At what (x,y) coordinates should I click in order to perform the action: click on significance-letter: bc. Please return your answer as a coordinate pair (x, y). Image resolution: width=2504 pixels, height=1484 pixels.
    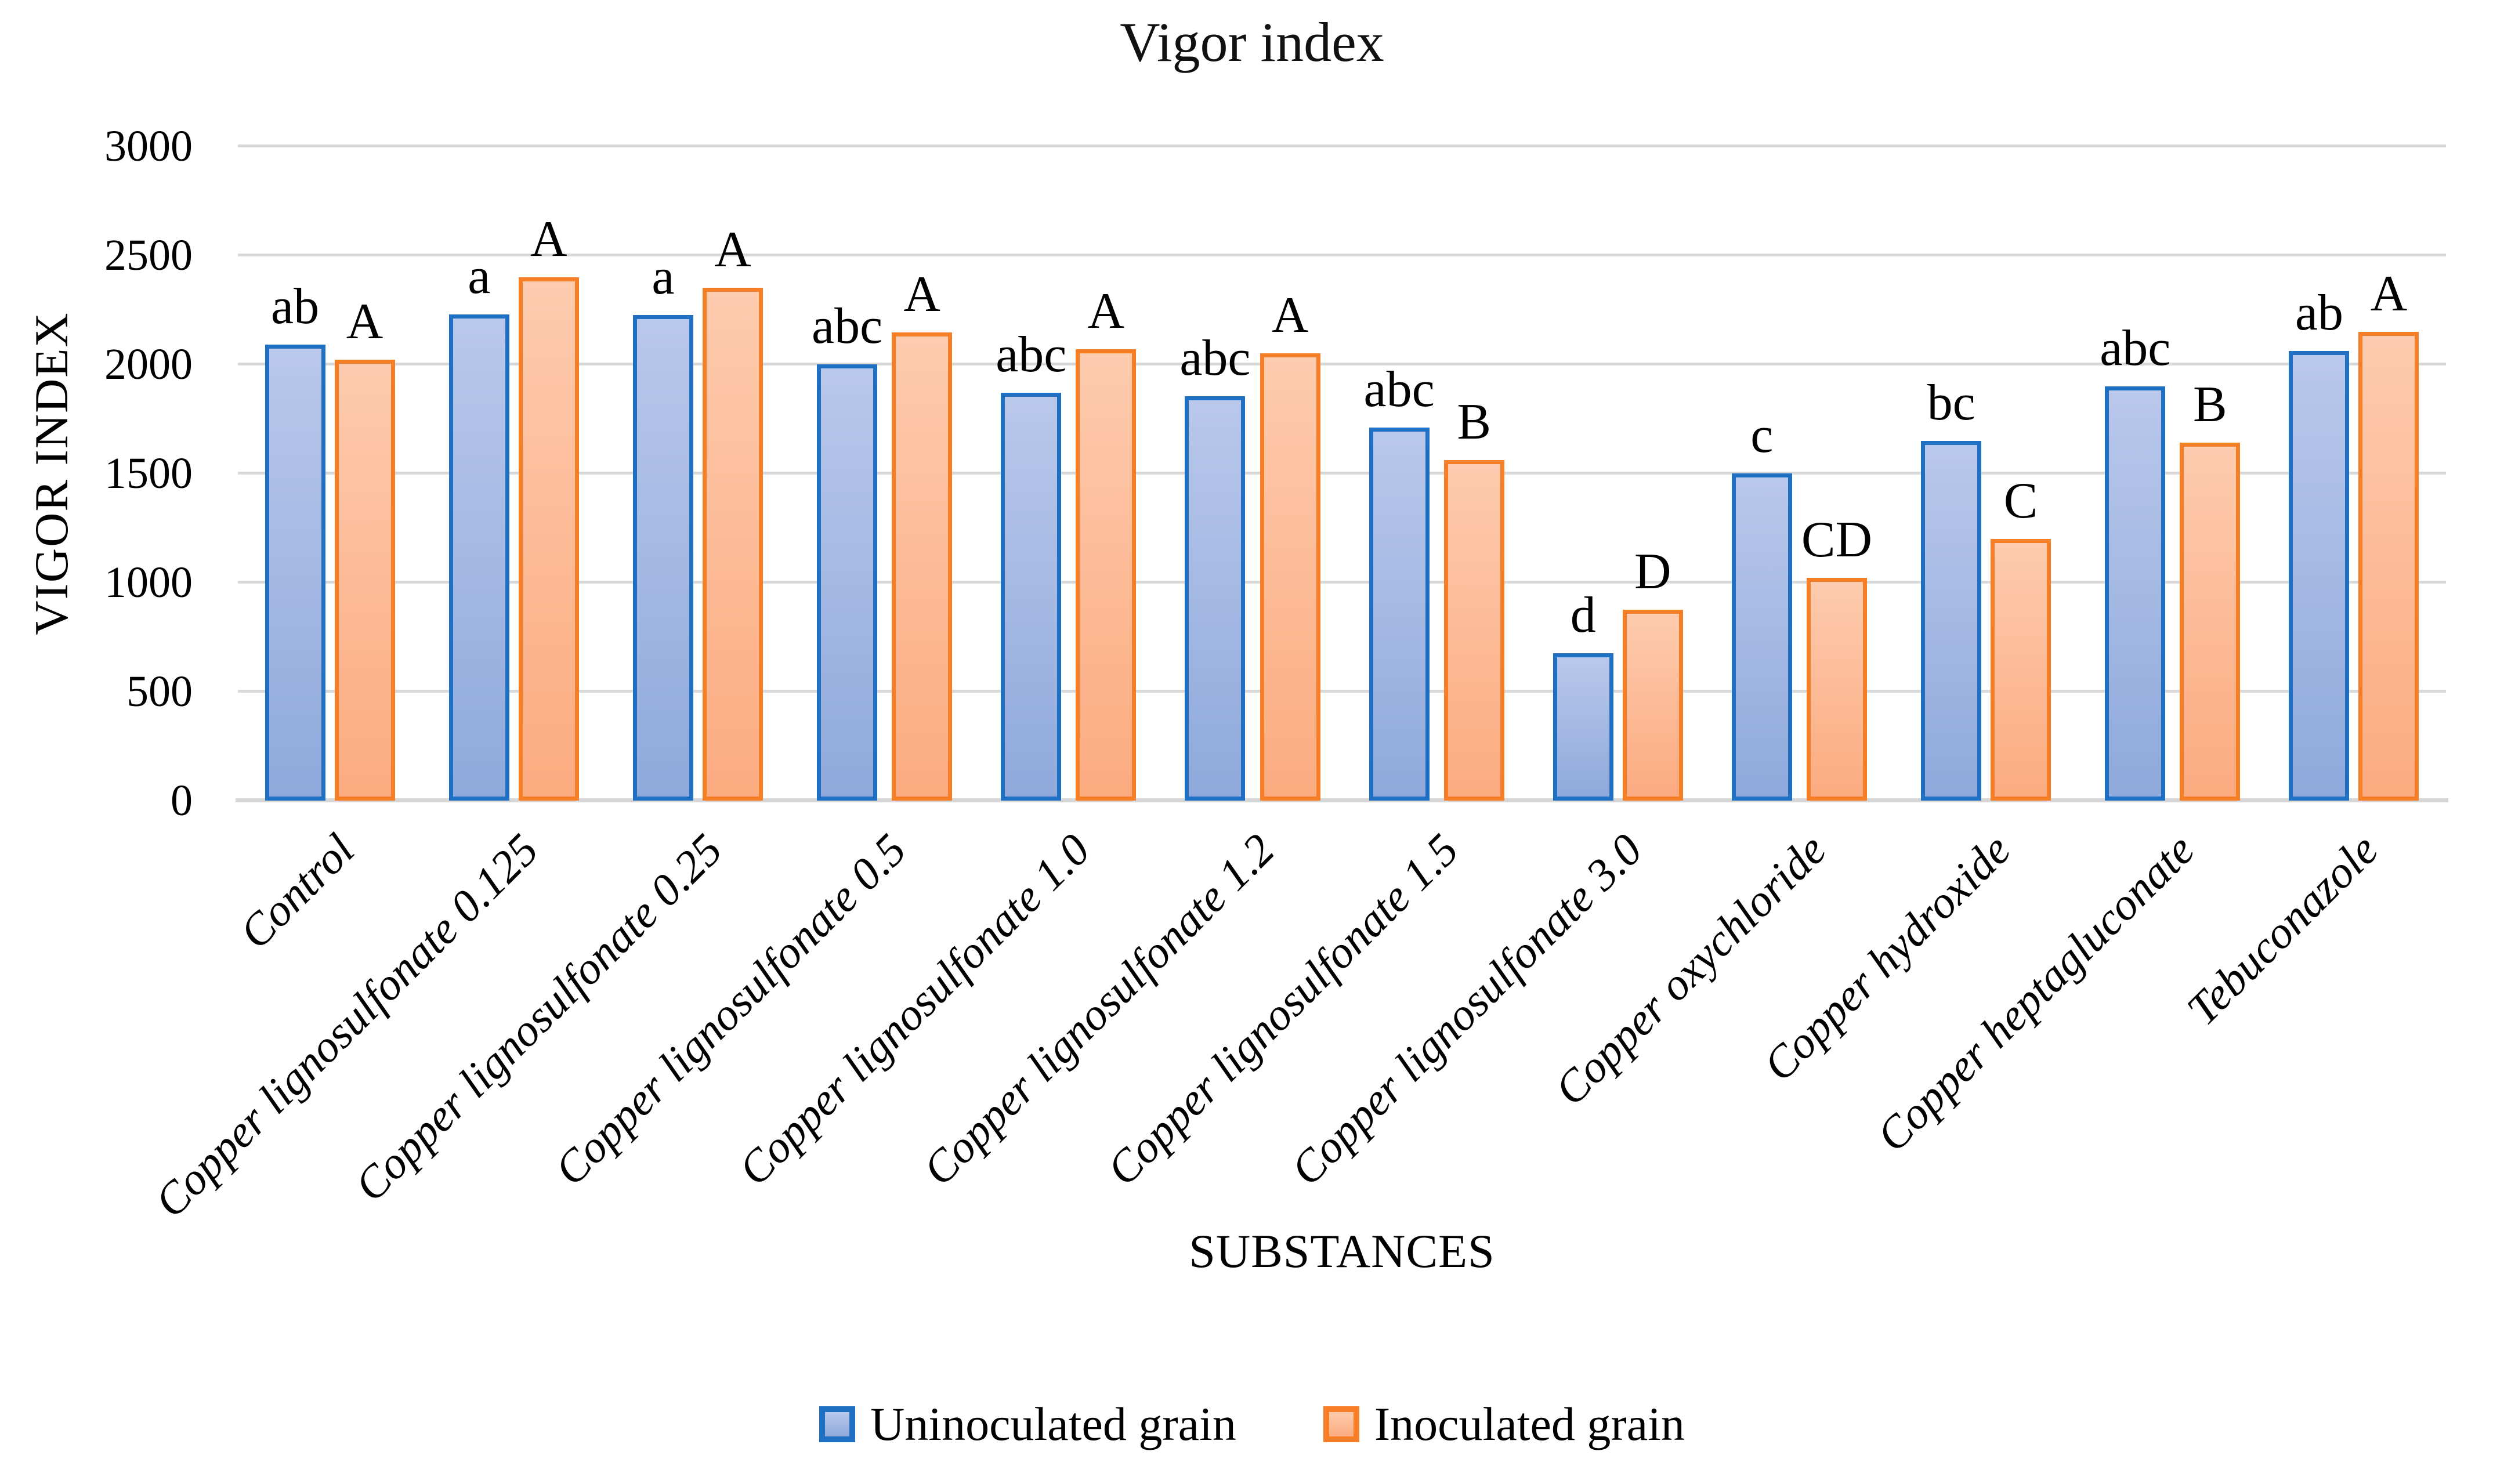
    Looking at the image, I should click on (1951, 402).